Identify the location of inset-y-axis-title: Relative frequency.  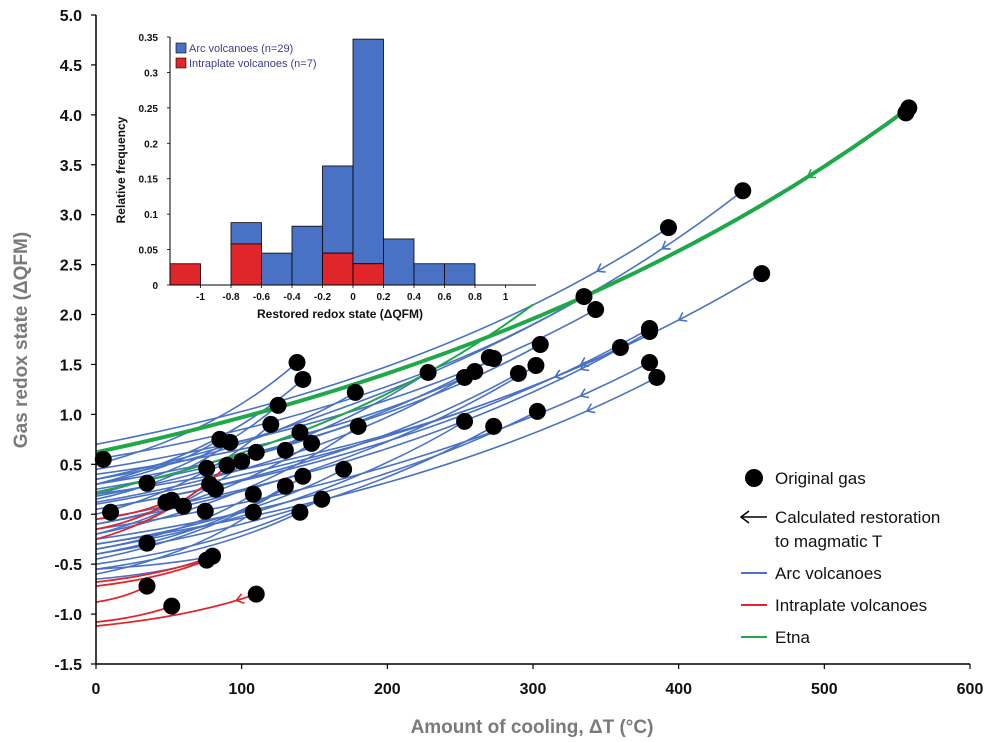
(121, 169).